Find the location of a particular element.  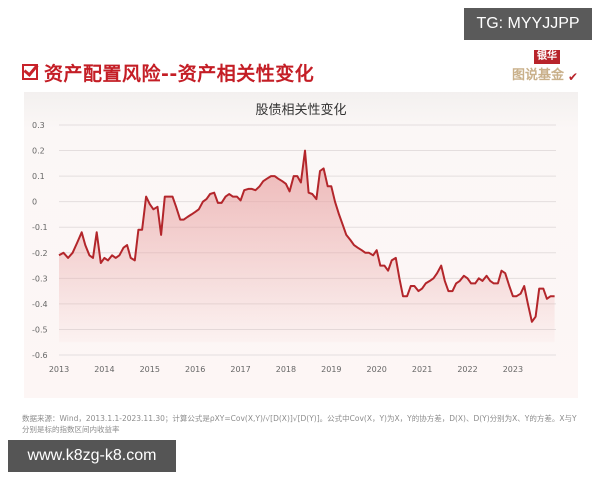

y-tick-label: -0.3 is located at coordinates (40, 278).